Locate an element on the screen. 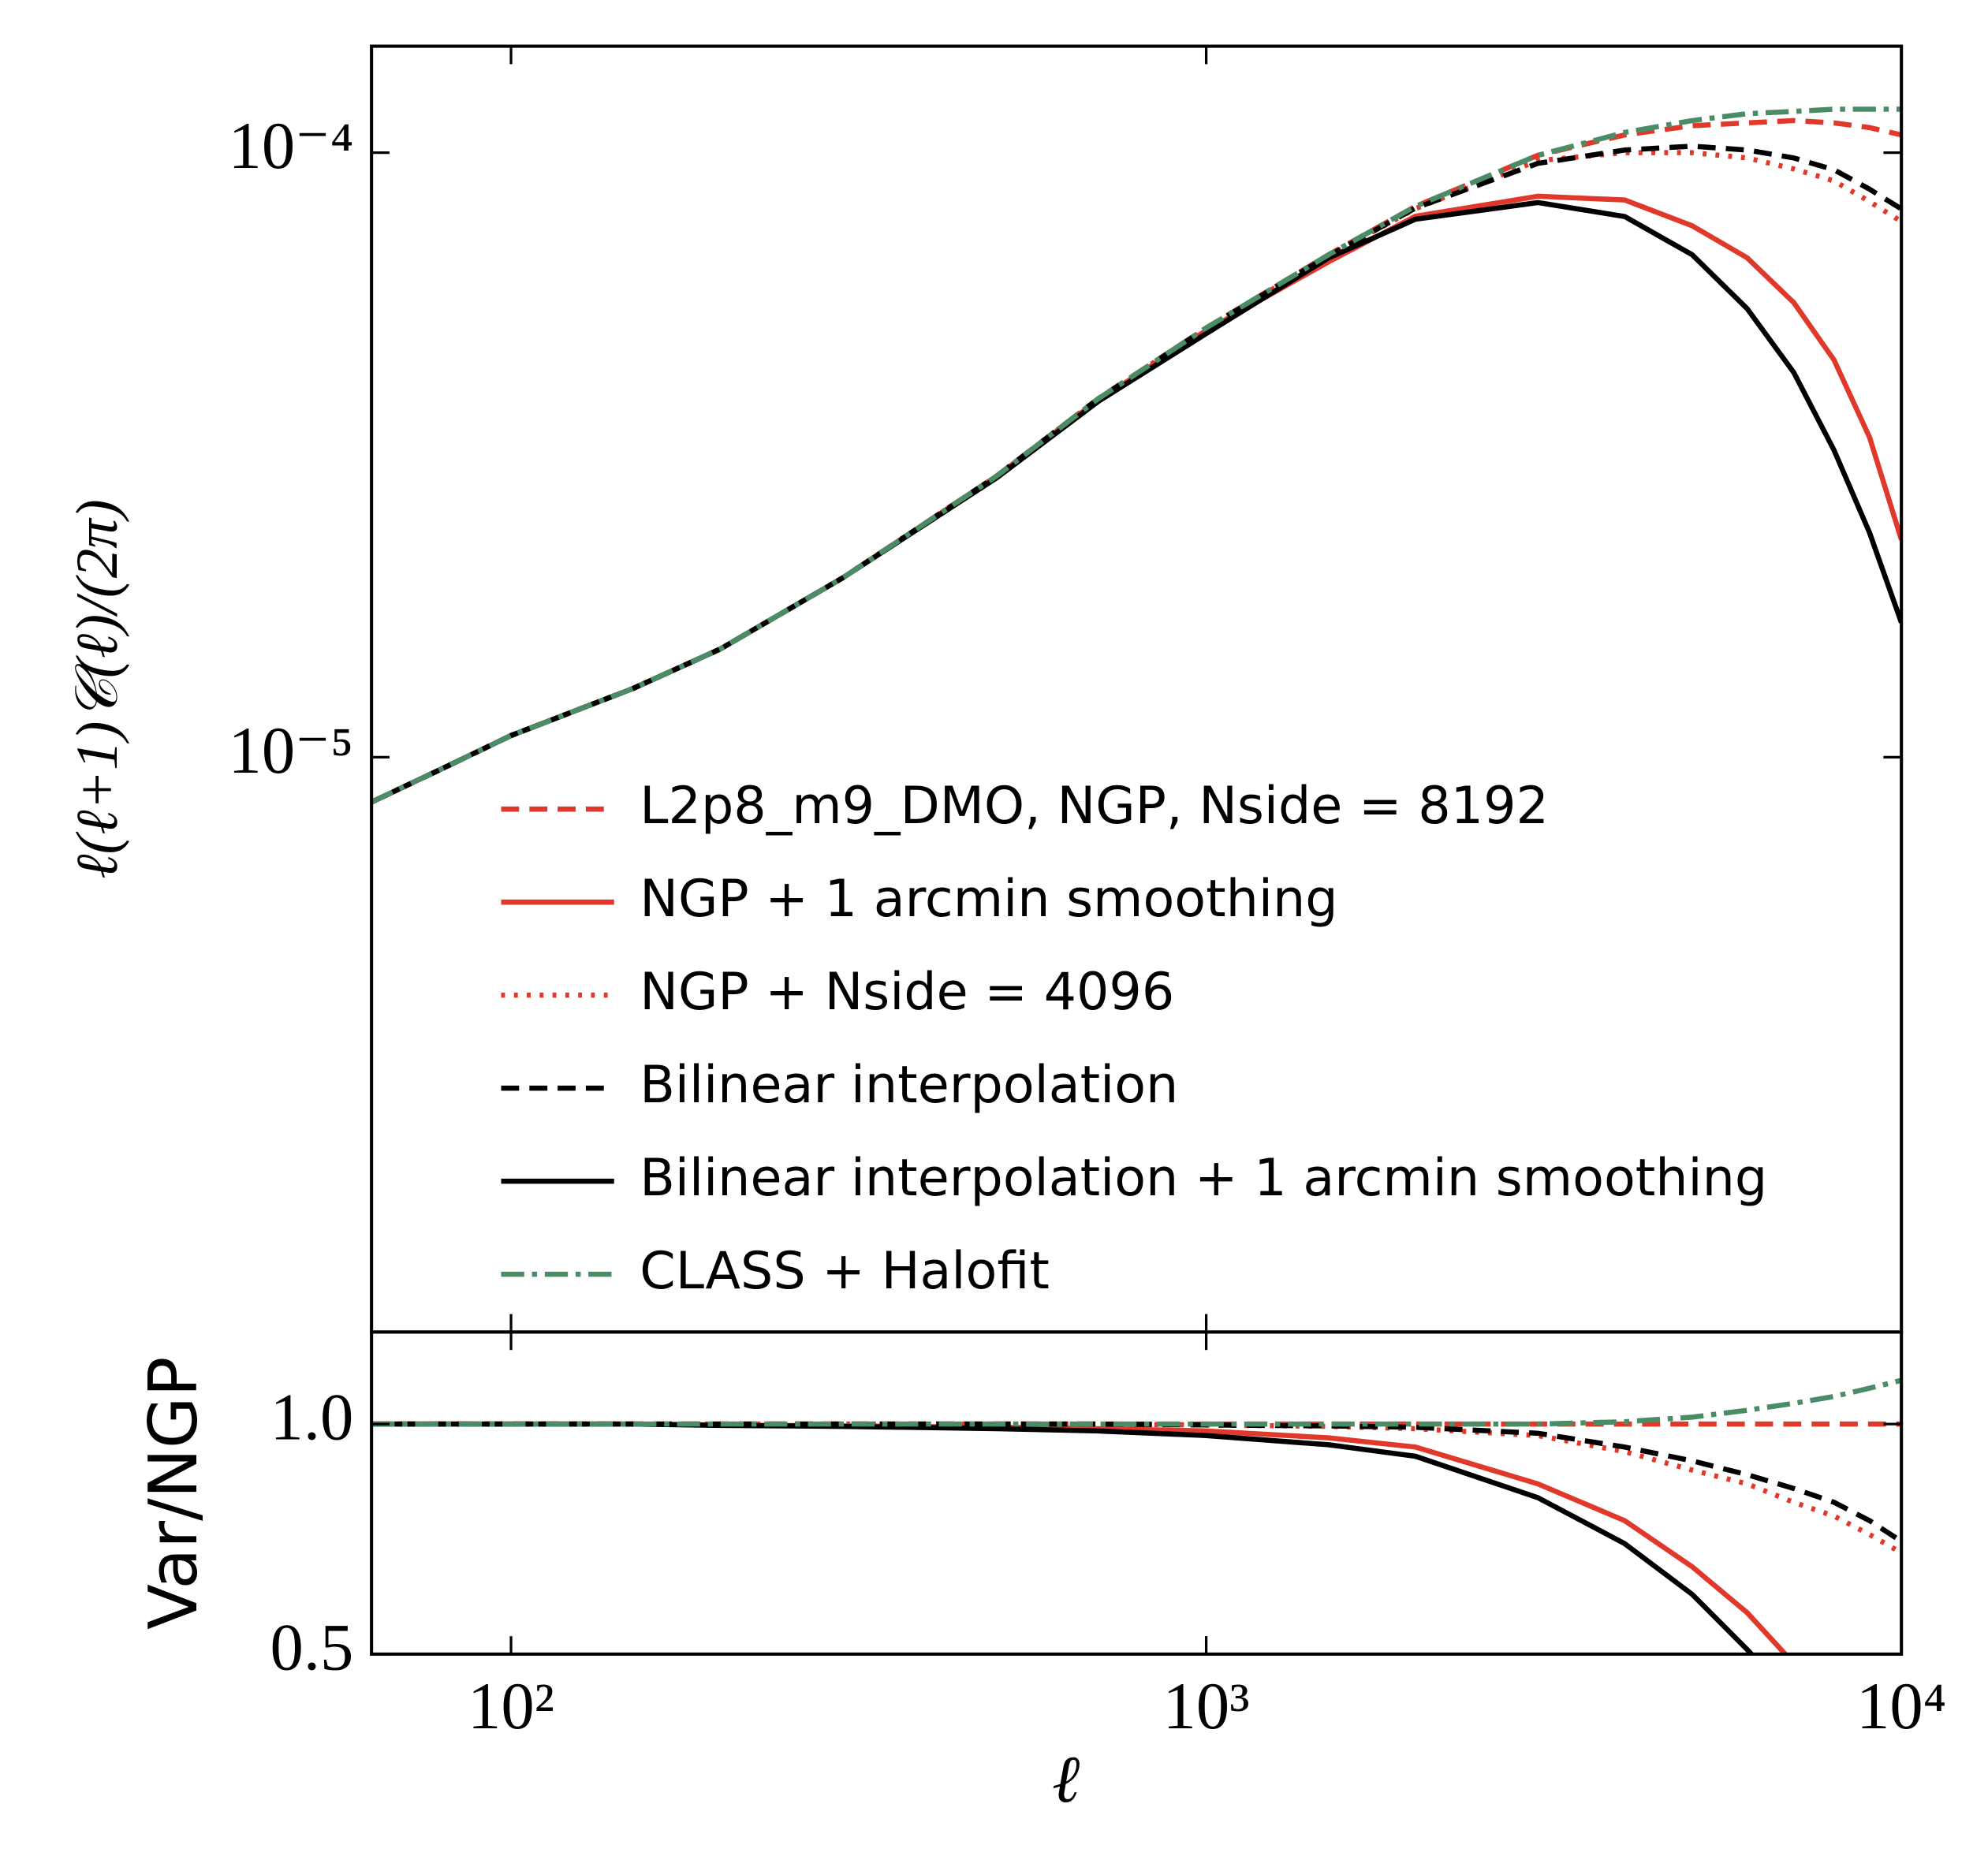 The width and height of the screenshot is (1988, 1871). legend-label: L2p8_m9_DMO, NGP, Nside = 8192 is located at coordinates (1094, 806).